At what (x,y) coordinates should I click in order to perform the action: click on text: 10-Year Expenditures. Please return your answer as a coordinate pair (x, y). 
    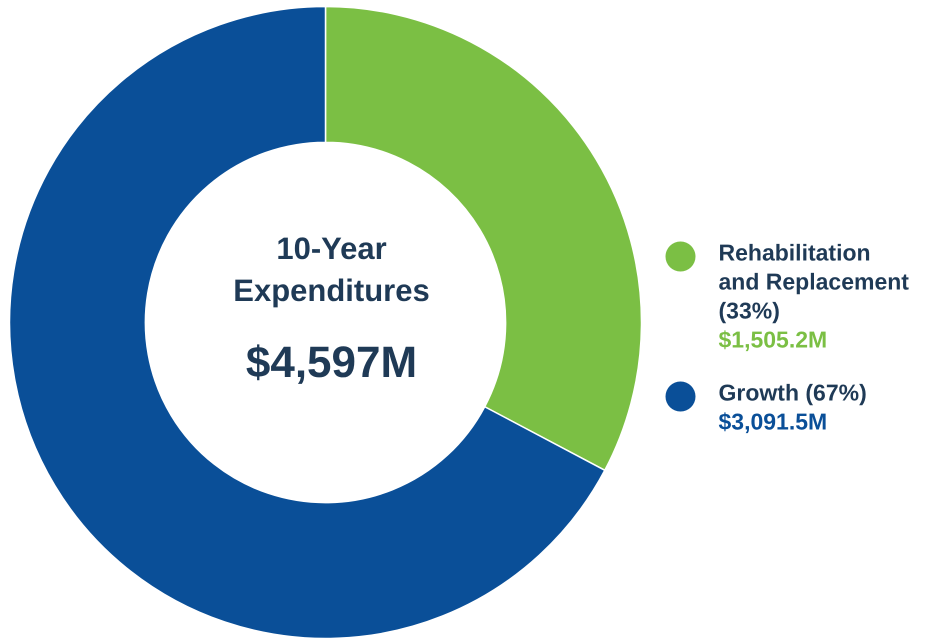
    Looking at the image, I should click on (331, 269).